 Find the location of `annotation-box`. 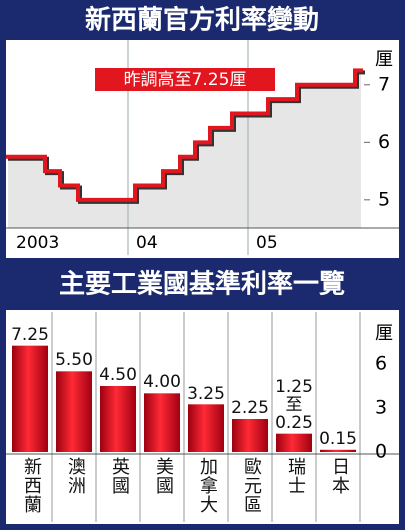

annotation-box is located at coordinates (185, 79).